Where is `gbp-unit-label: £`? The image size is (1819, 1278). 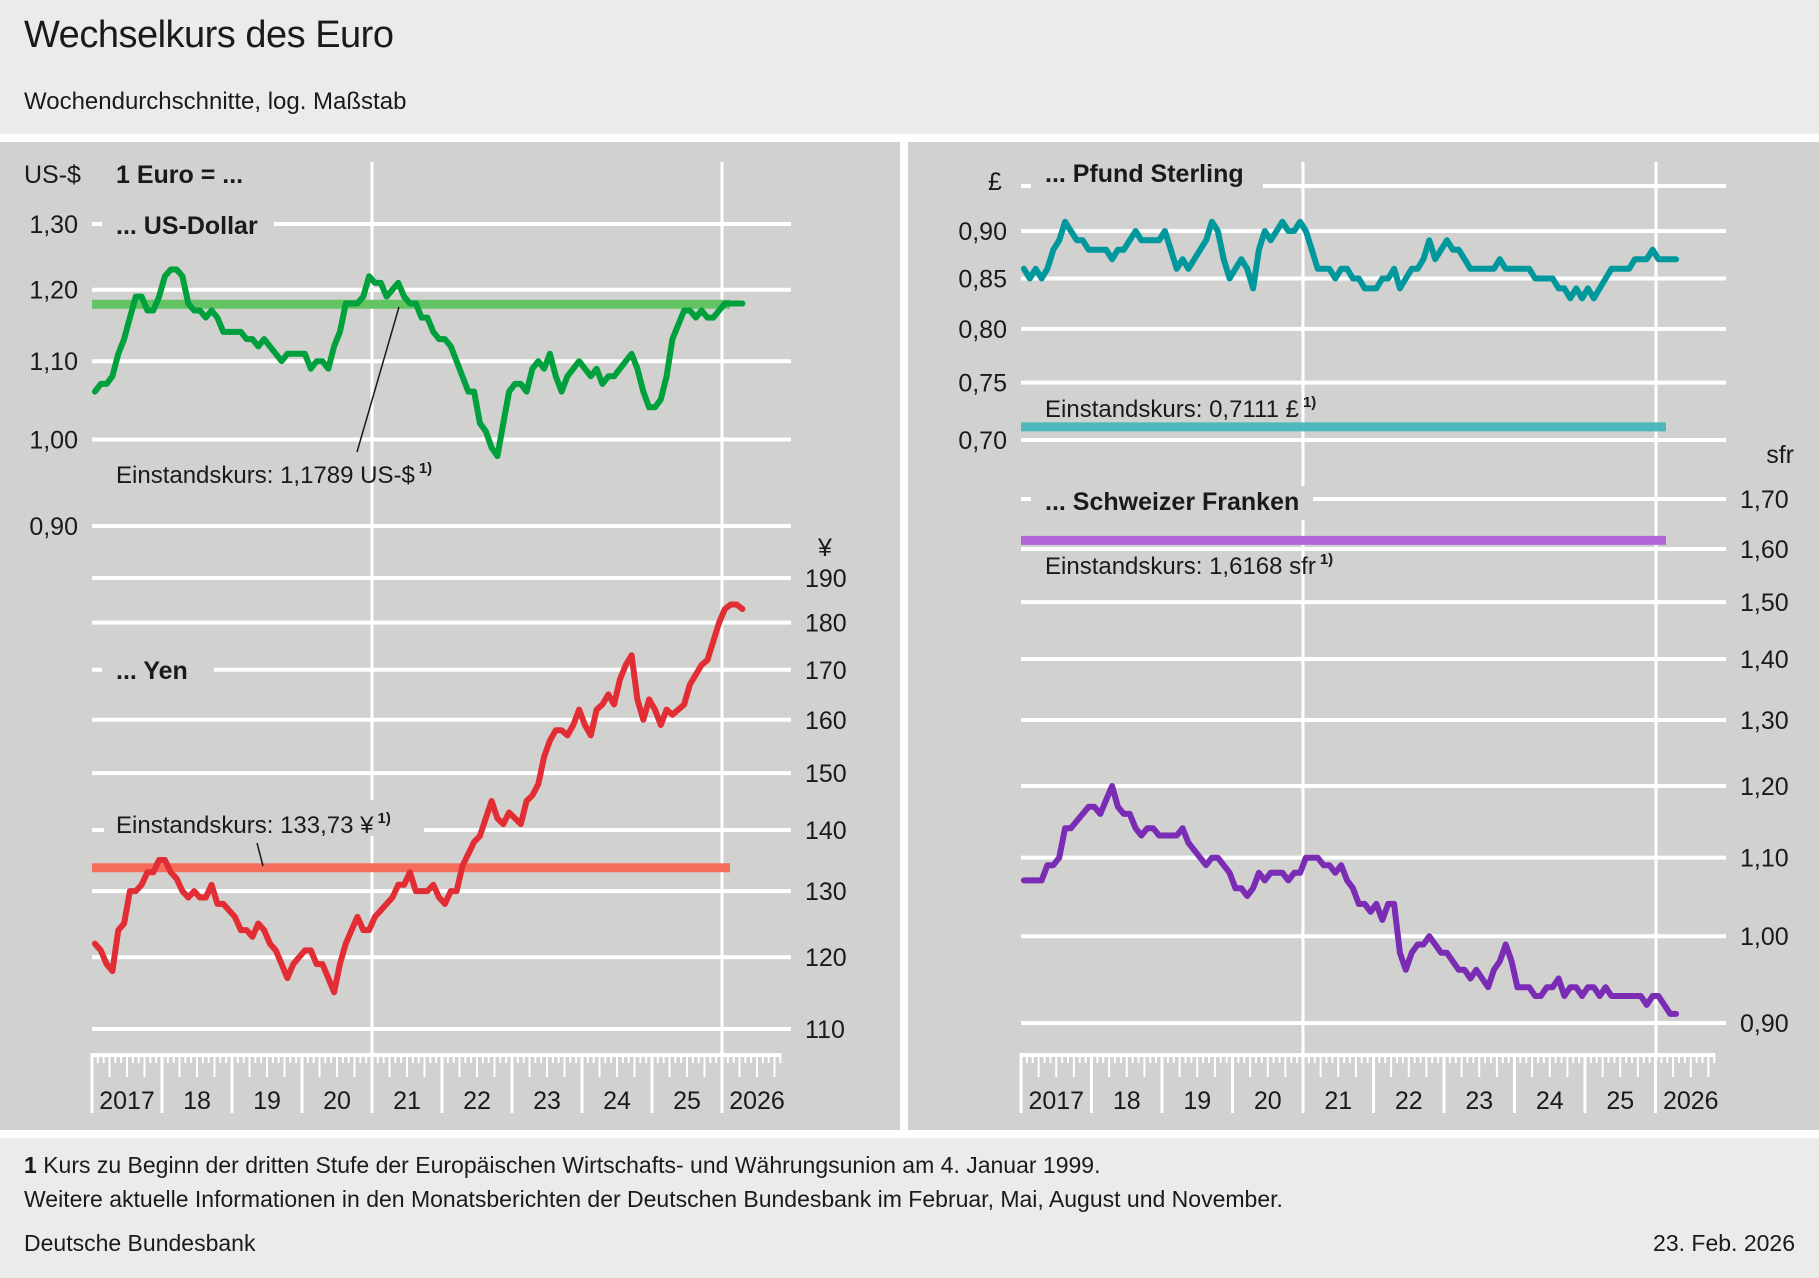
gbp-unit-label: £ is located at coordinates (995, 182).